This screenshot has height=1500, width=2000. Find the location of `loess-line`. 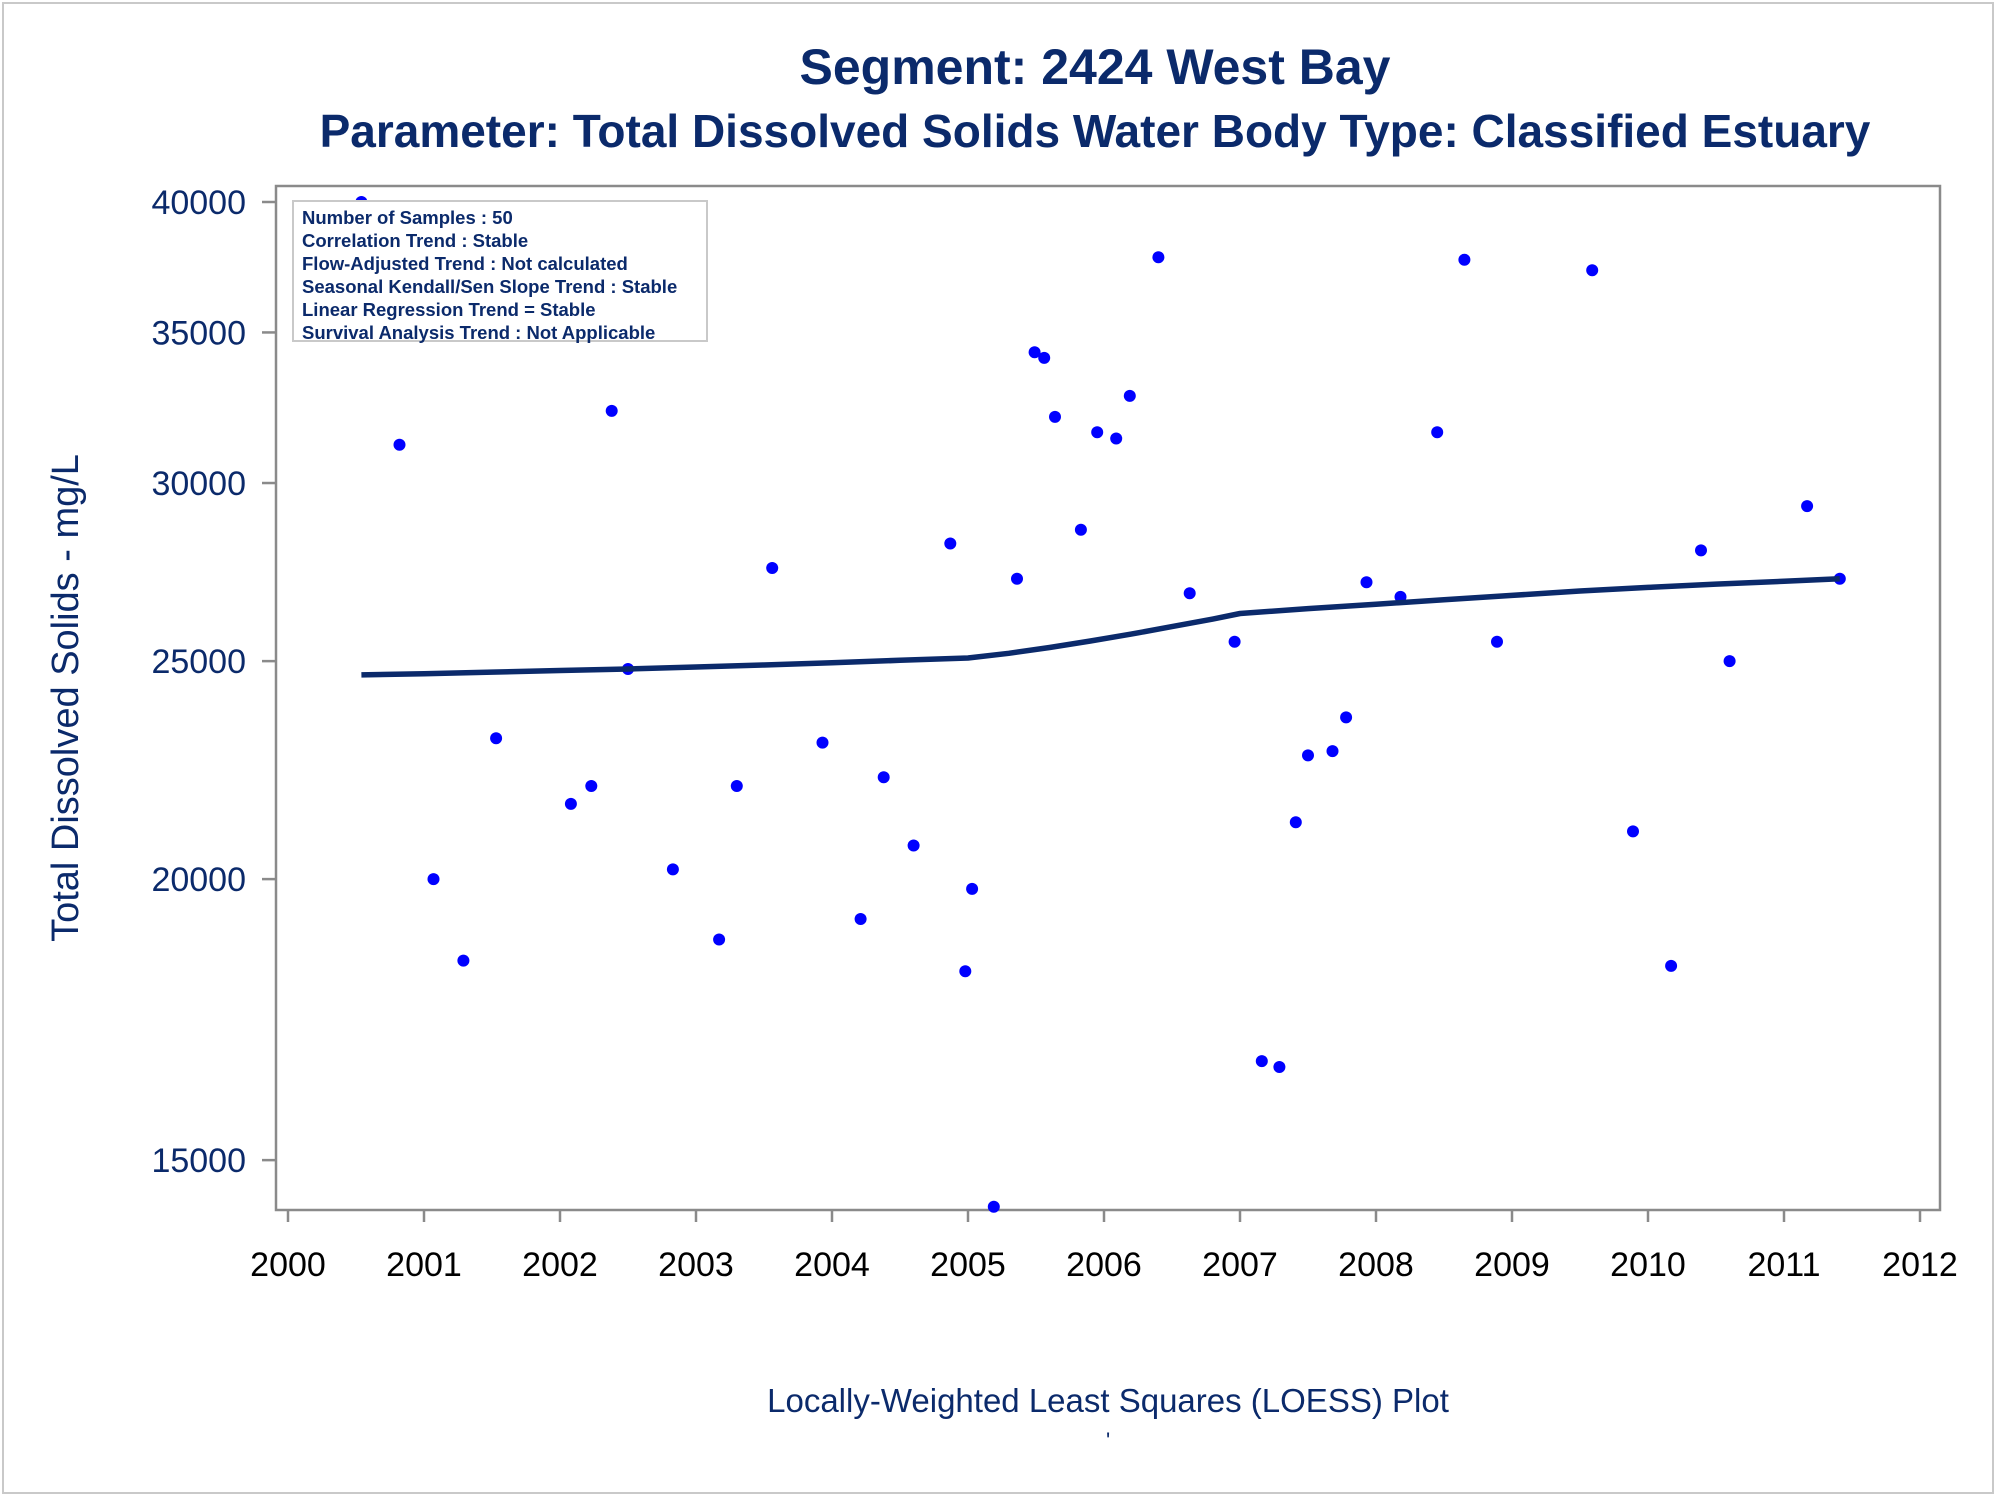

loess-line is located at coordinates (1100, 626).